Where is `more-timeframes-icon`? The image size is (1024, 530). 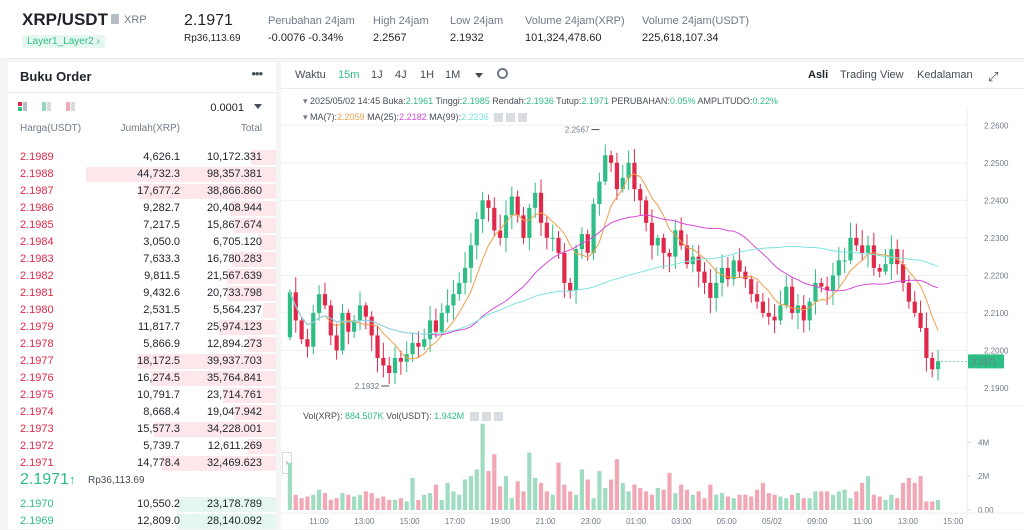 more-timeframes-icon is located at coordinates (479, 75).